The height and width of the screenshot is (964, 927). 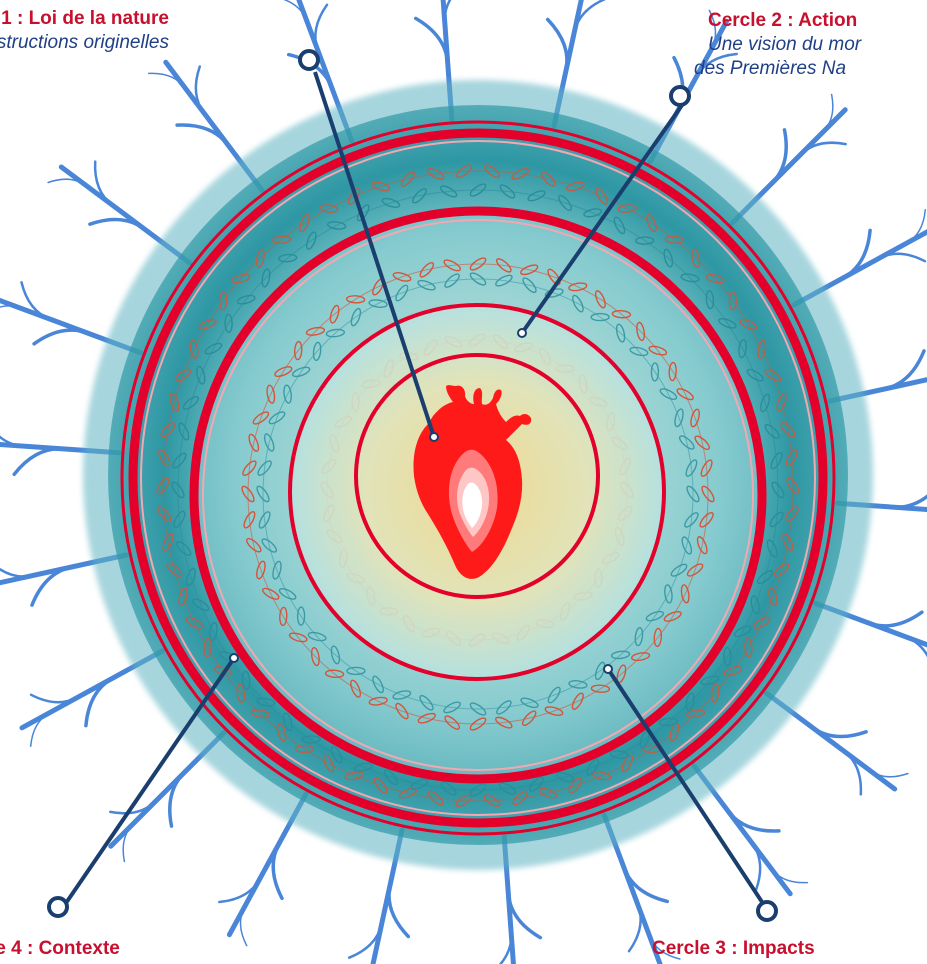 What do you see at coordinates (234, 658) in the screenshot?
I see `leader-tip-c4` at bounding box center [234, 658].